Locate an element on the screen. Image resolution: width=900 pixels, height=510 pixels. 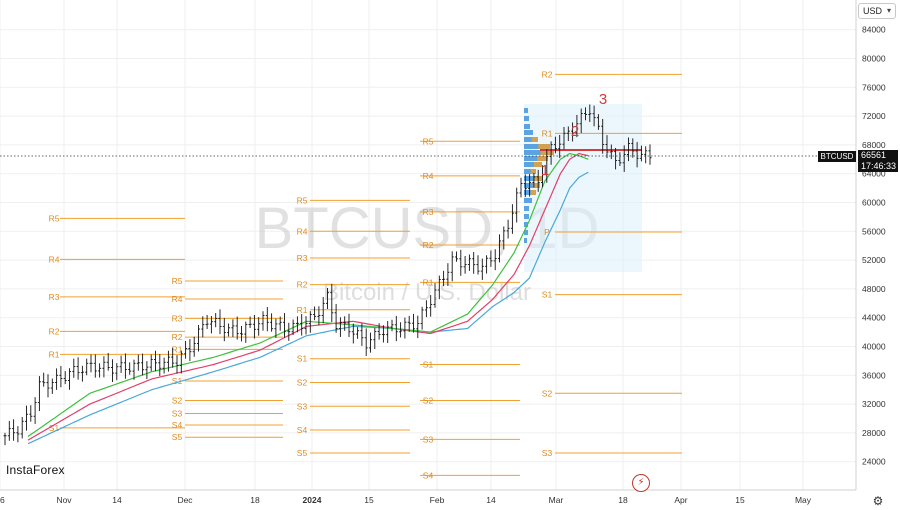
y-tick-label: 60000 is located at coordinates (874, 203).